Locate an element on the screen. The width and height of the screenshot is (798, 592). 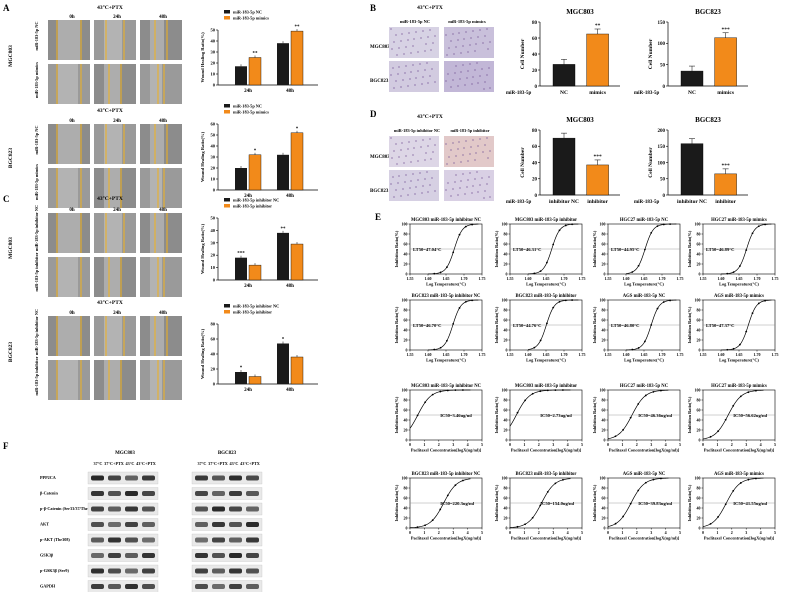
x-tick-label: 1.75 is located at coordinates (482, 354).